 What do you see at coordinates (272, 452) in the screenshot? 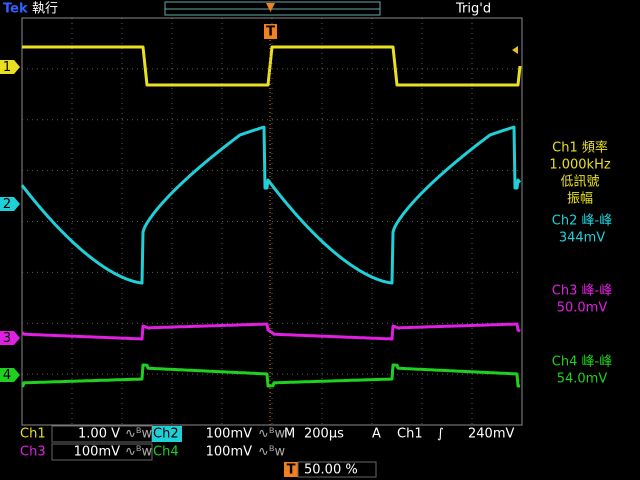
I see `ch4-bw-icon: ∿ᴮw` at bounding box center [272, 452].